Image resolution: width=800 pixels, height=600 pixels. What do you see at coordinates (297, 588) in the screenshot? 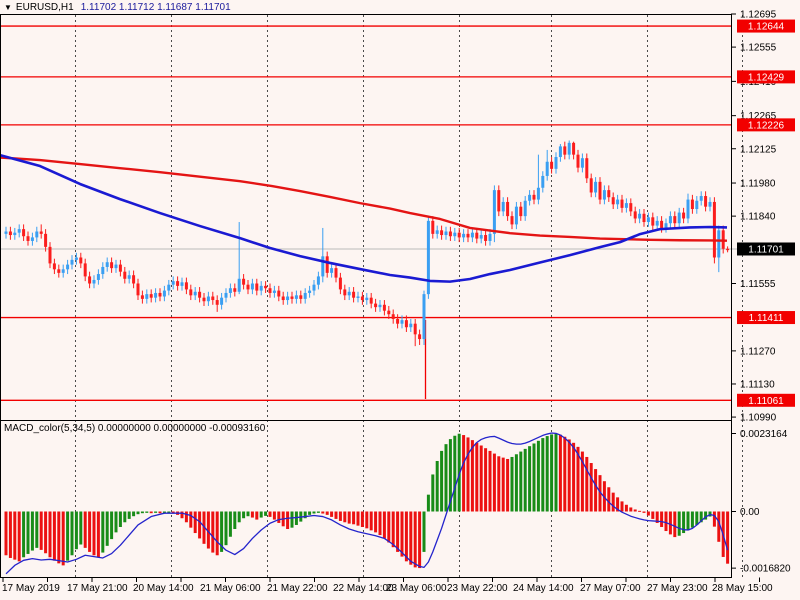
I see `time-tick-label: 21 May 22:00` at bounding box center [297, 588].